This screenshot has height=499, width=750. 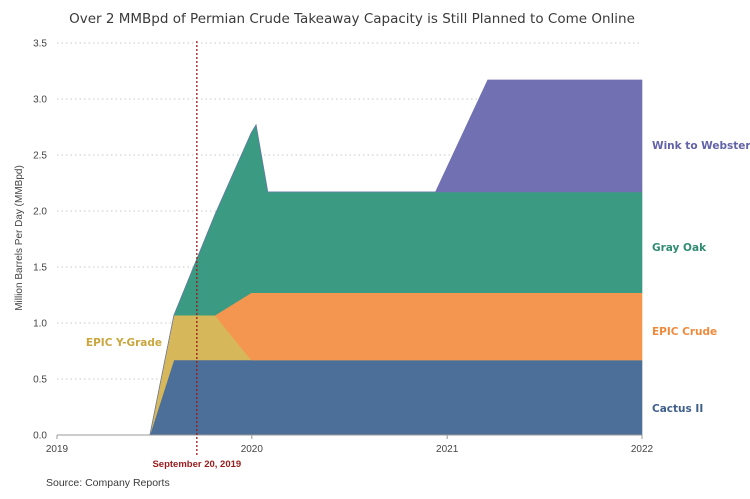 I want to click on y-tick-label: 3.5, so click(x=40, y=44).